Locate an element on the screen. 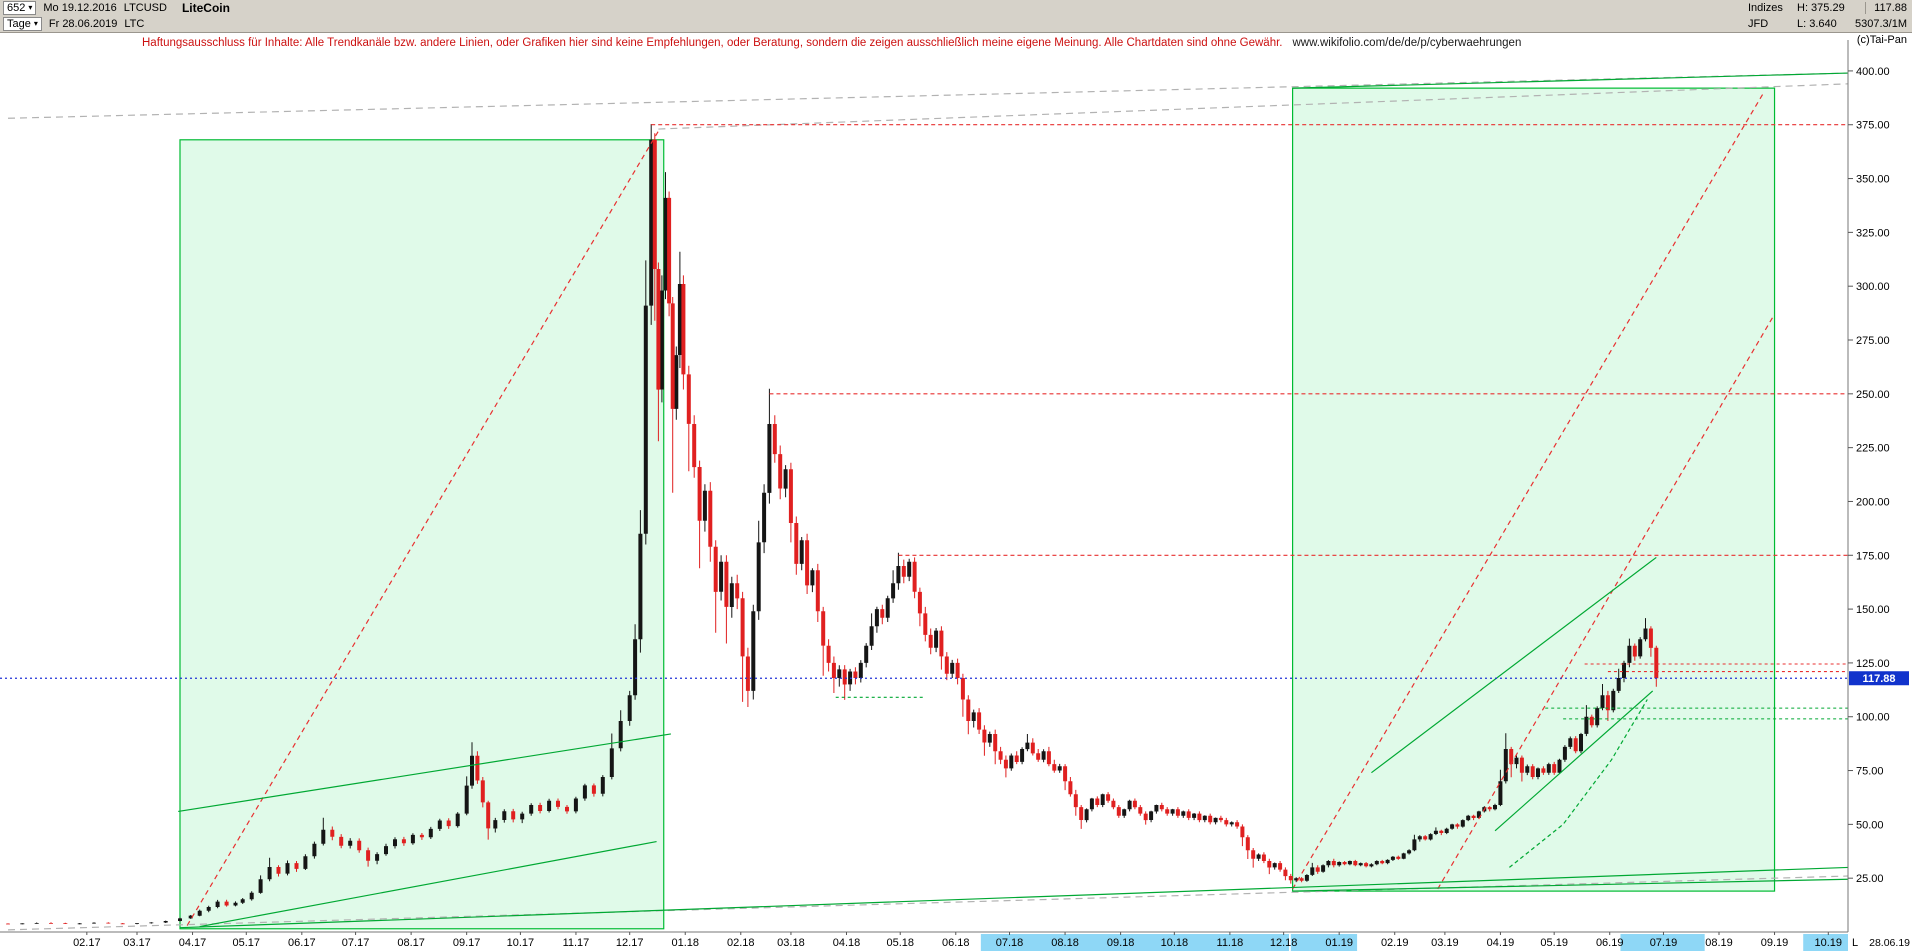 This screenshot has height=952, width=1912. x-month-label: 07.17 is located at coordinates (356, 943).